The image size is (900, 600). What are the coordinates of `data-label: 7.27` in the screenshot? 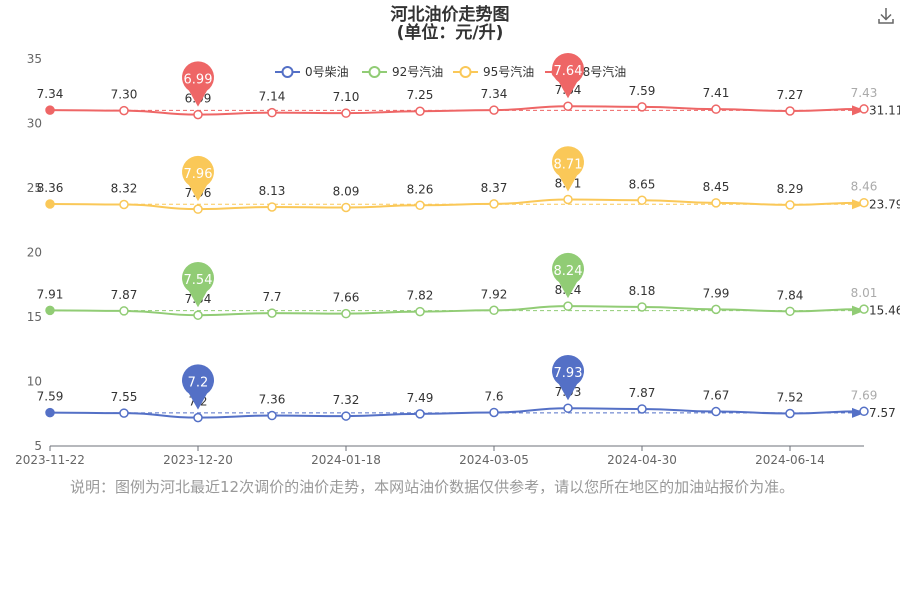 It's located at (790, 95).